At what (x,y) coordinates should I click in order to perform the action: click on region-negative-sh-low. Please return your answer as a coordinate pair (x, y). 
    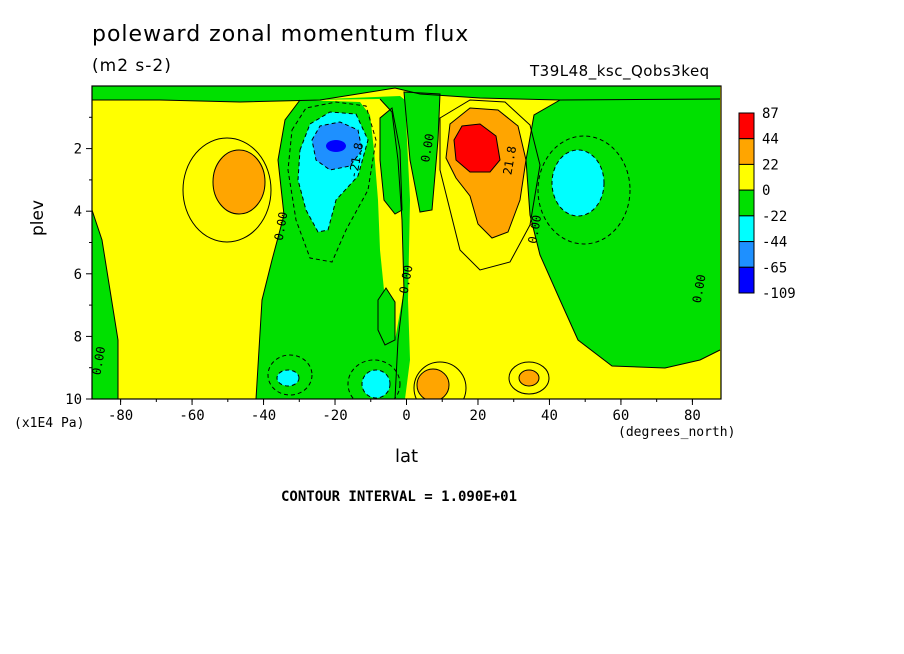
    Looking at the image, I should click on (288, 378).